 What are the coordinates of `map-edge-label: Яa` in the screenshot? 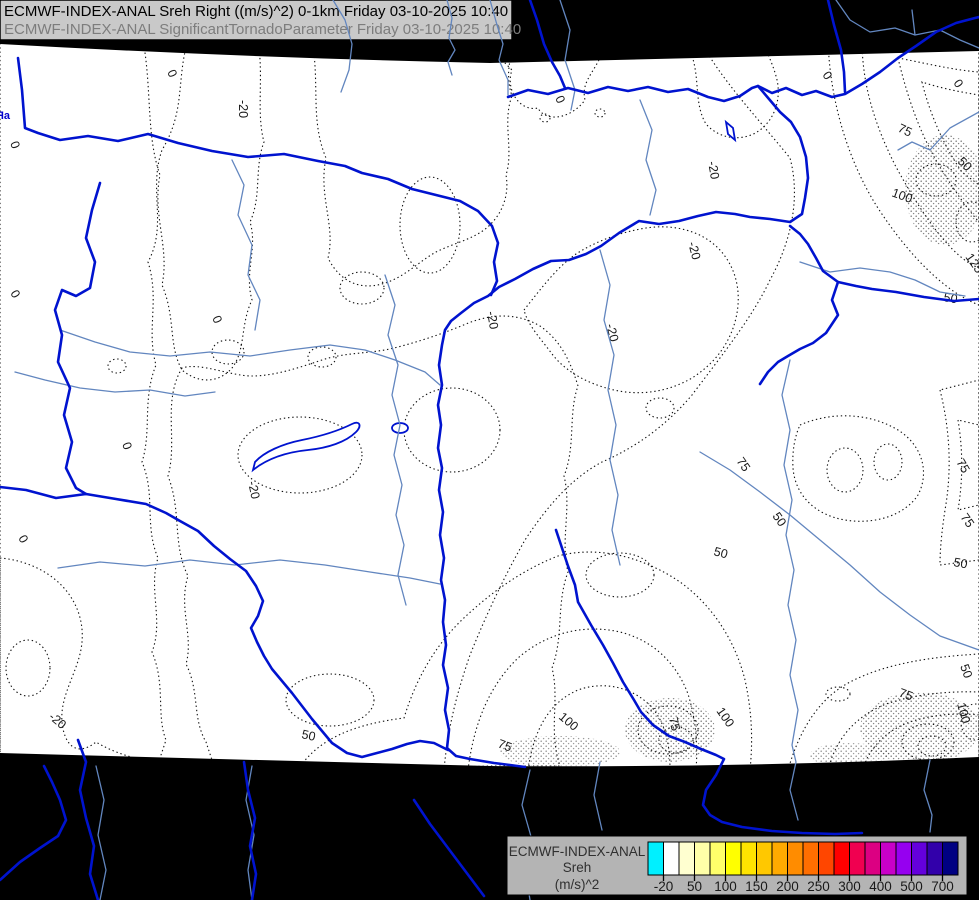 It's located at (5, 116).